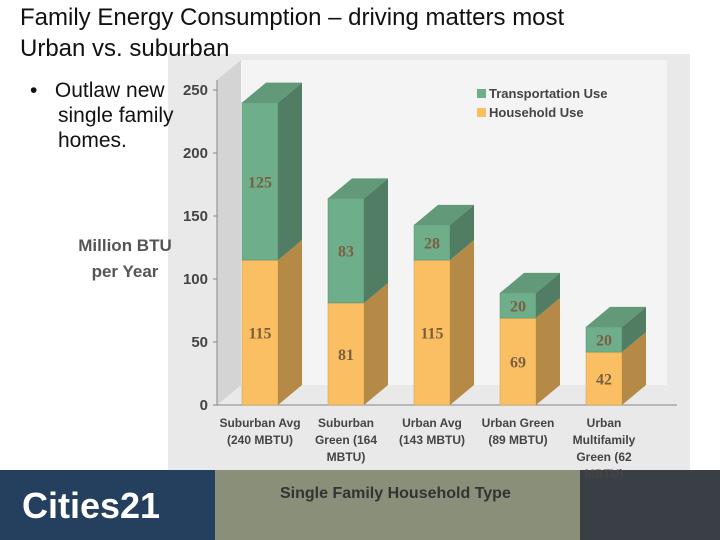  Describe the element at coordinates (395, 493) in the screenshot. I see `x-axis-label: Single Family Household Type` at that location.